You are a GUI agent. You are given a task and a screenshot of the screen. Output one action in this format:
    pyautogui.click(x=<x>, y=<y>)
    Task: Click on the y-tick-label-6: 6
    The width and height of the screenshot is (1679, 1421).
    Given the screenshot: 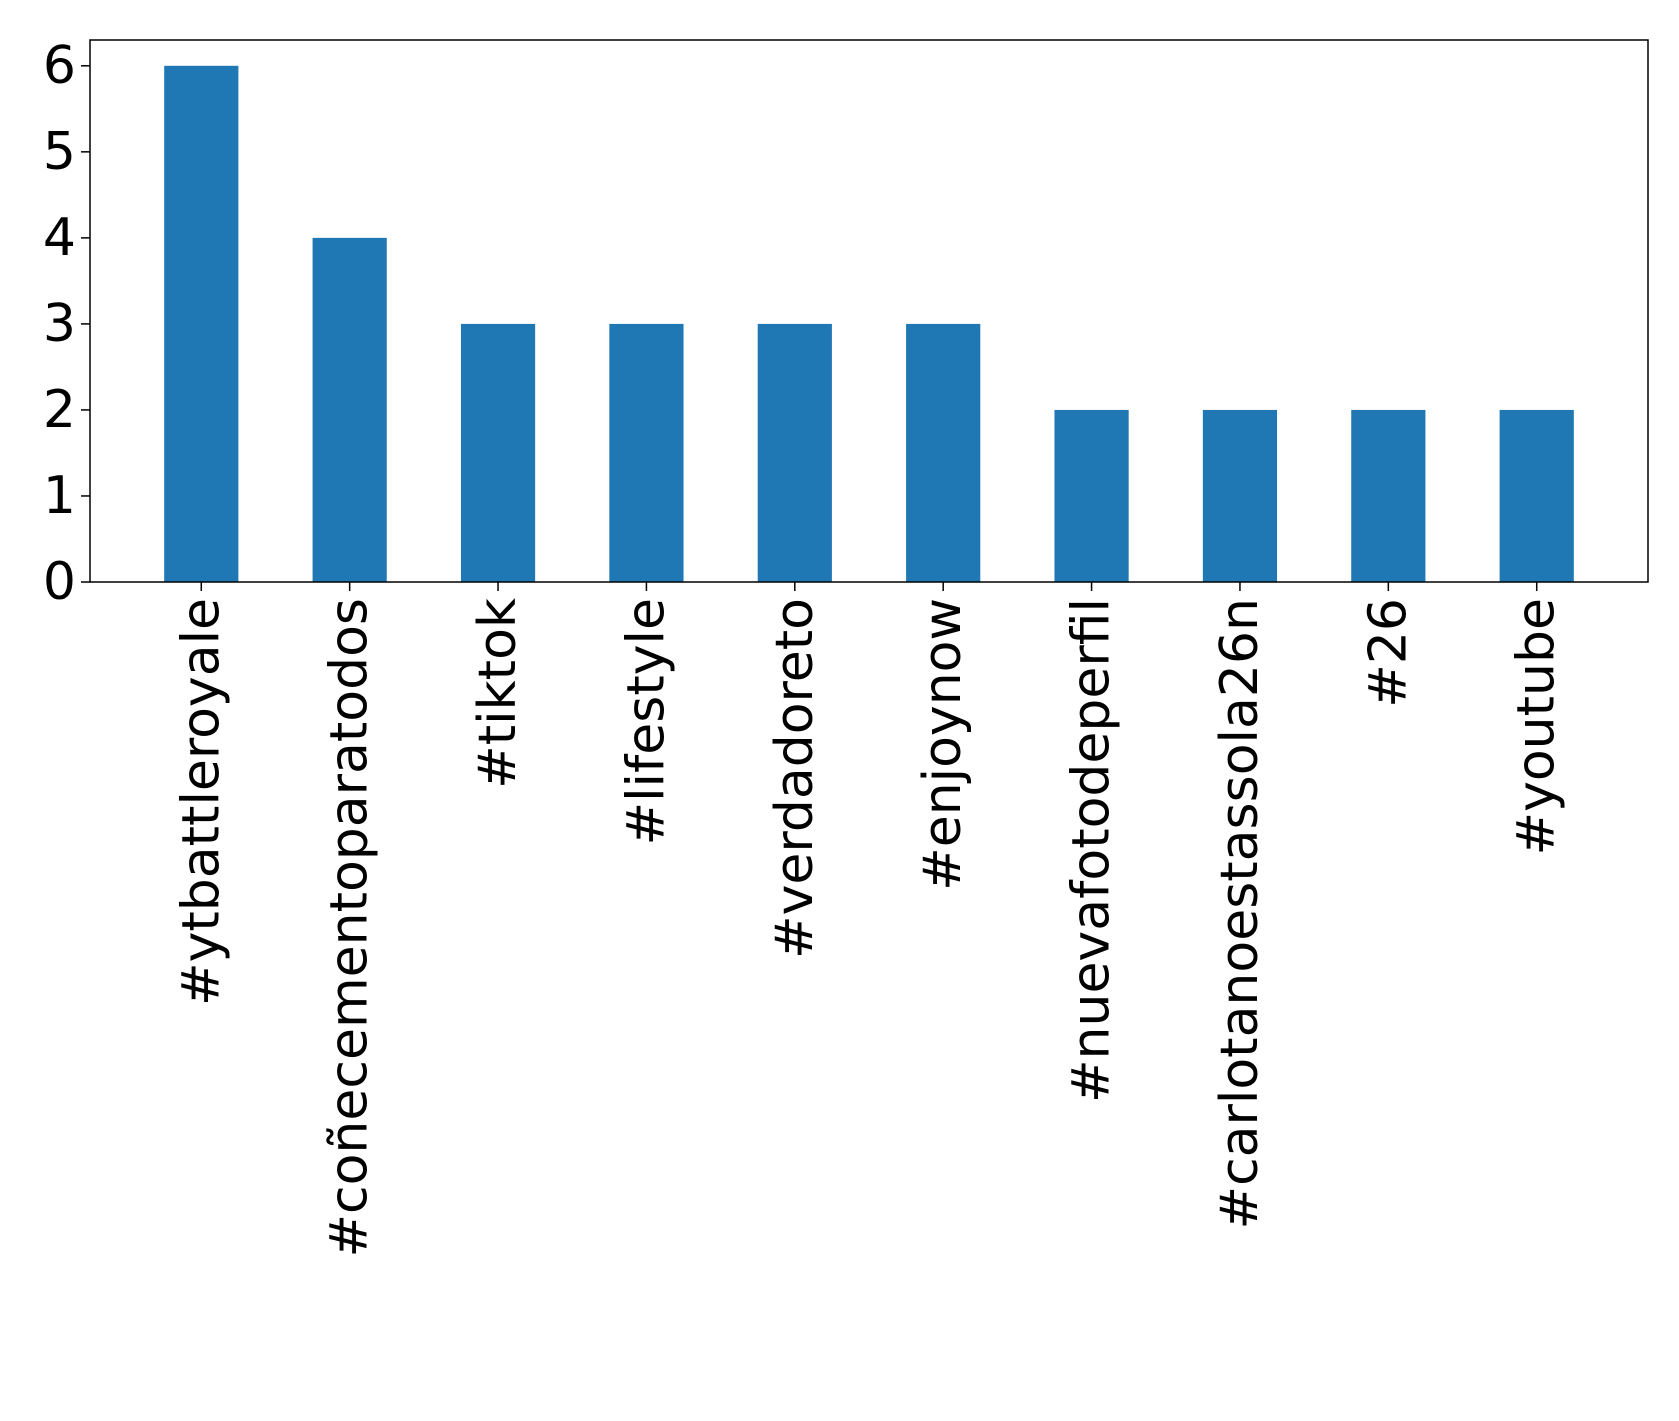 What is the action you would take?
    pyautogui.click(x=59, y=66)
    